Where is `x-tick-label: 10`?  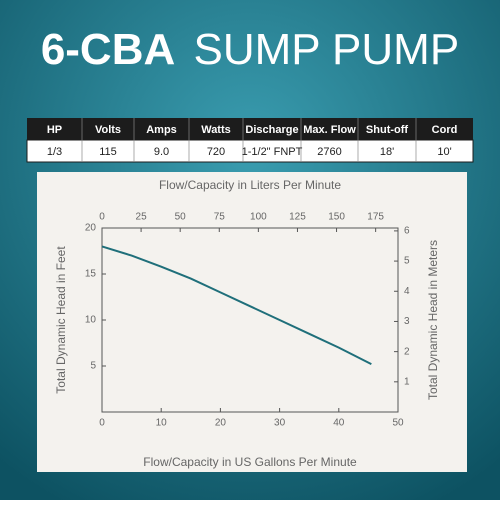
x-tick-label: 10 is located at coordinates (162, 423).